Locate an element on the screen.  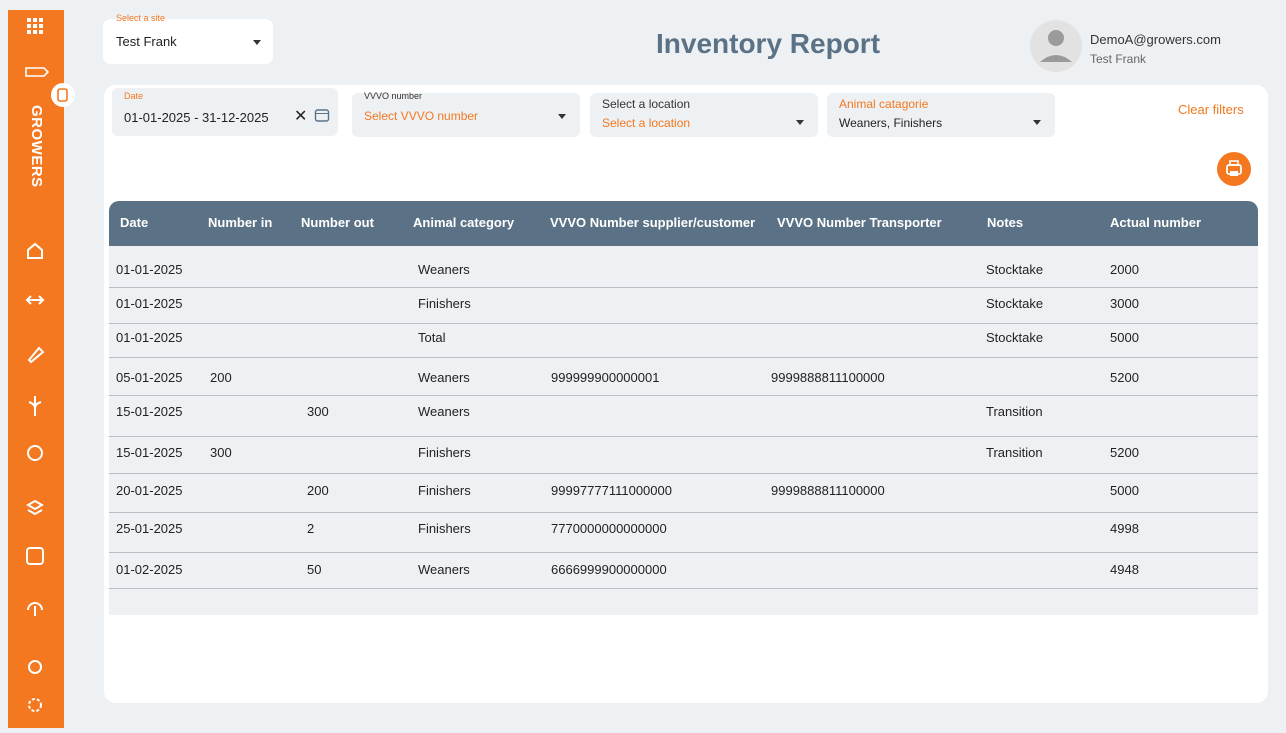
table-cell: 7770000000000000 is located at coordinates (609, 528).